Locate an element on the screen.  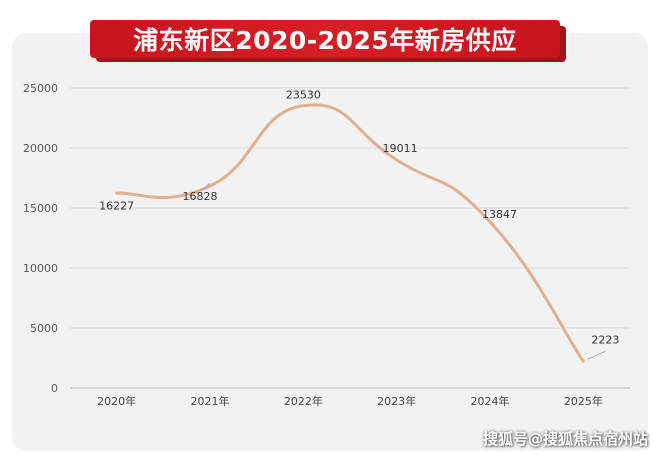
x-tick-label: 2020年 is located at coordinates (116, 401).